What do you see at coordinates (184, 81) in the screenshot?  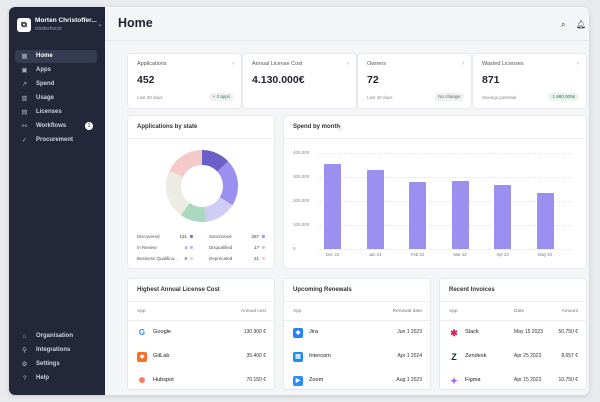 I see `kpi-applications: Applications › 452 Last 30 days + 3 apps` at bounding box center [184, 81].